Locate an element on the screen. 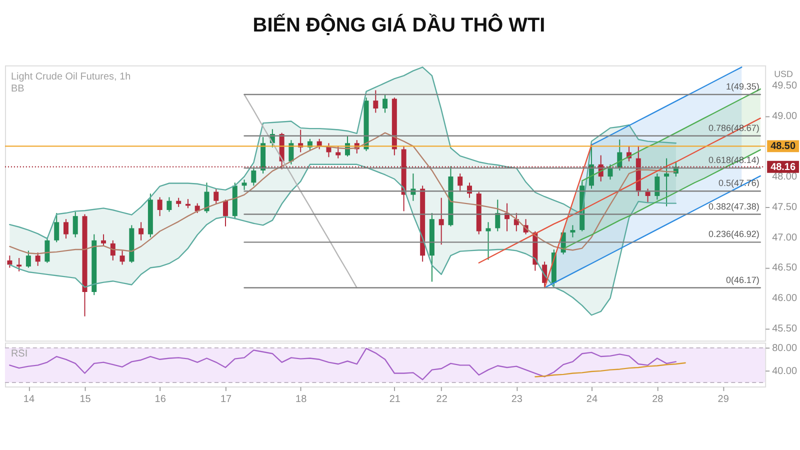 Image resolution: width=800 pixels, height=450 pixels. y-axis-title: USD is located at coordinates (784, 73).